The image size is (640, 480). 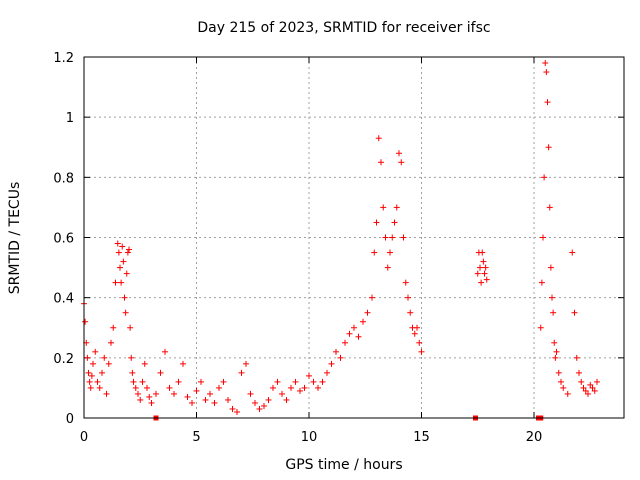 What do you see at coordinates (63, 239) in the screenshot?
I see `y-tick-label: 0.6` at bounding box center [63, 239].